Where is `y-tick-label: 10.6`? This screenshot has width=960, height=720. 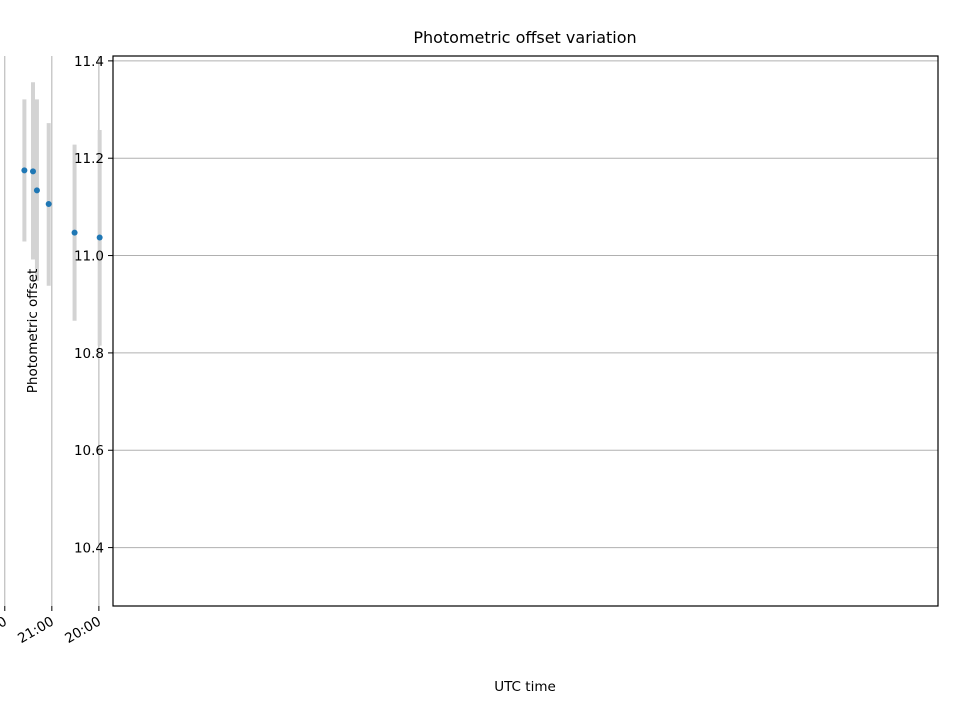 y-tick-label: 10.6 is located at coordinates (89, 451).